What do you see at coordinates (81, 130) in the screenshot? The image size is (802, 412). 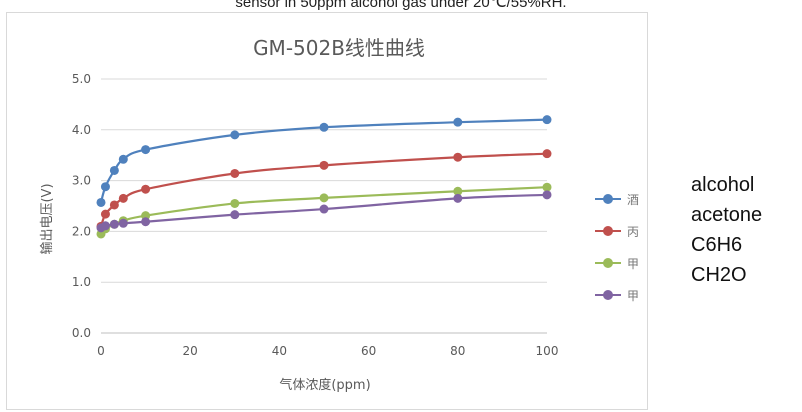 I see `y-tick-label-4: 4.0` at bounding box center [81, 130].